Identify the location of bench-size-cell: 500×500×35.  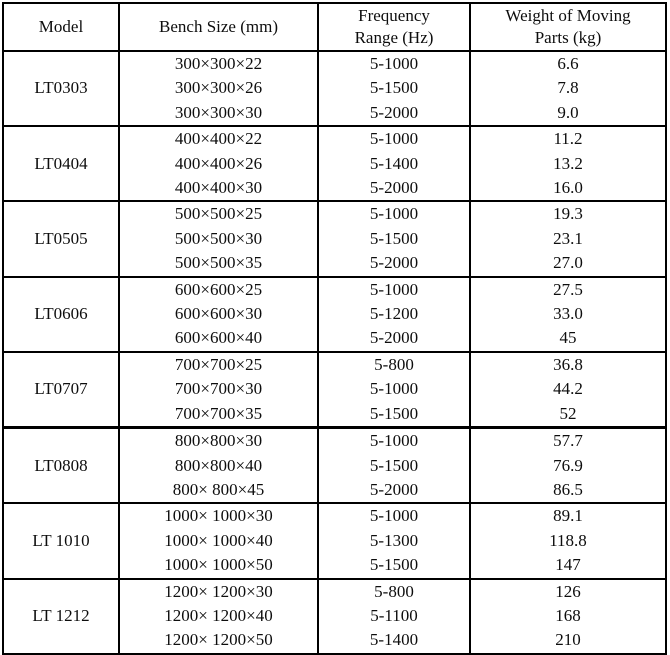
(218, 264).